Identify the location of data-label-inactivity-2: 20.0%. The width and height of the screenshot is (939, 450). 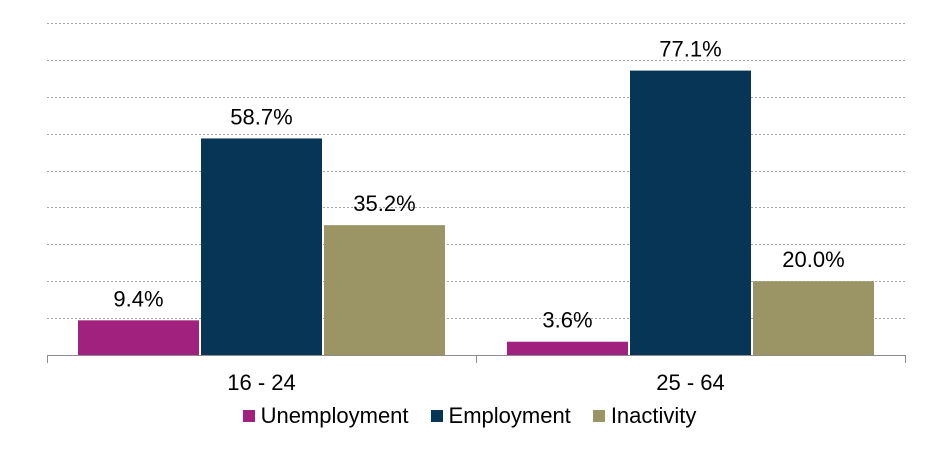
(813, 259).